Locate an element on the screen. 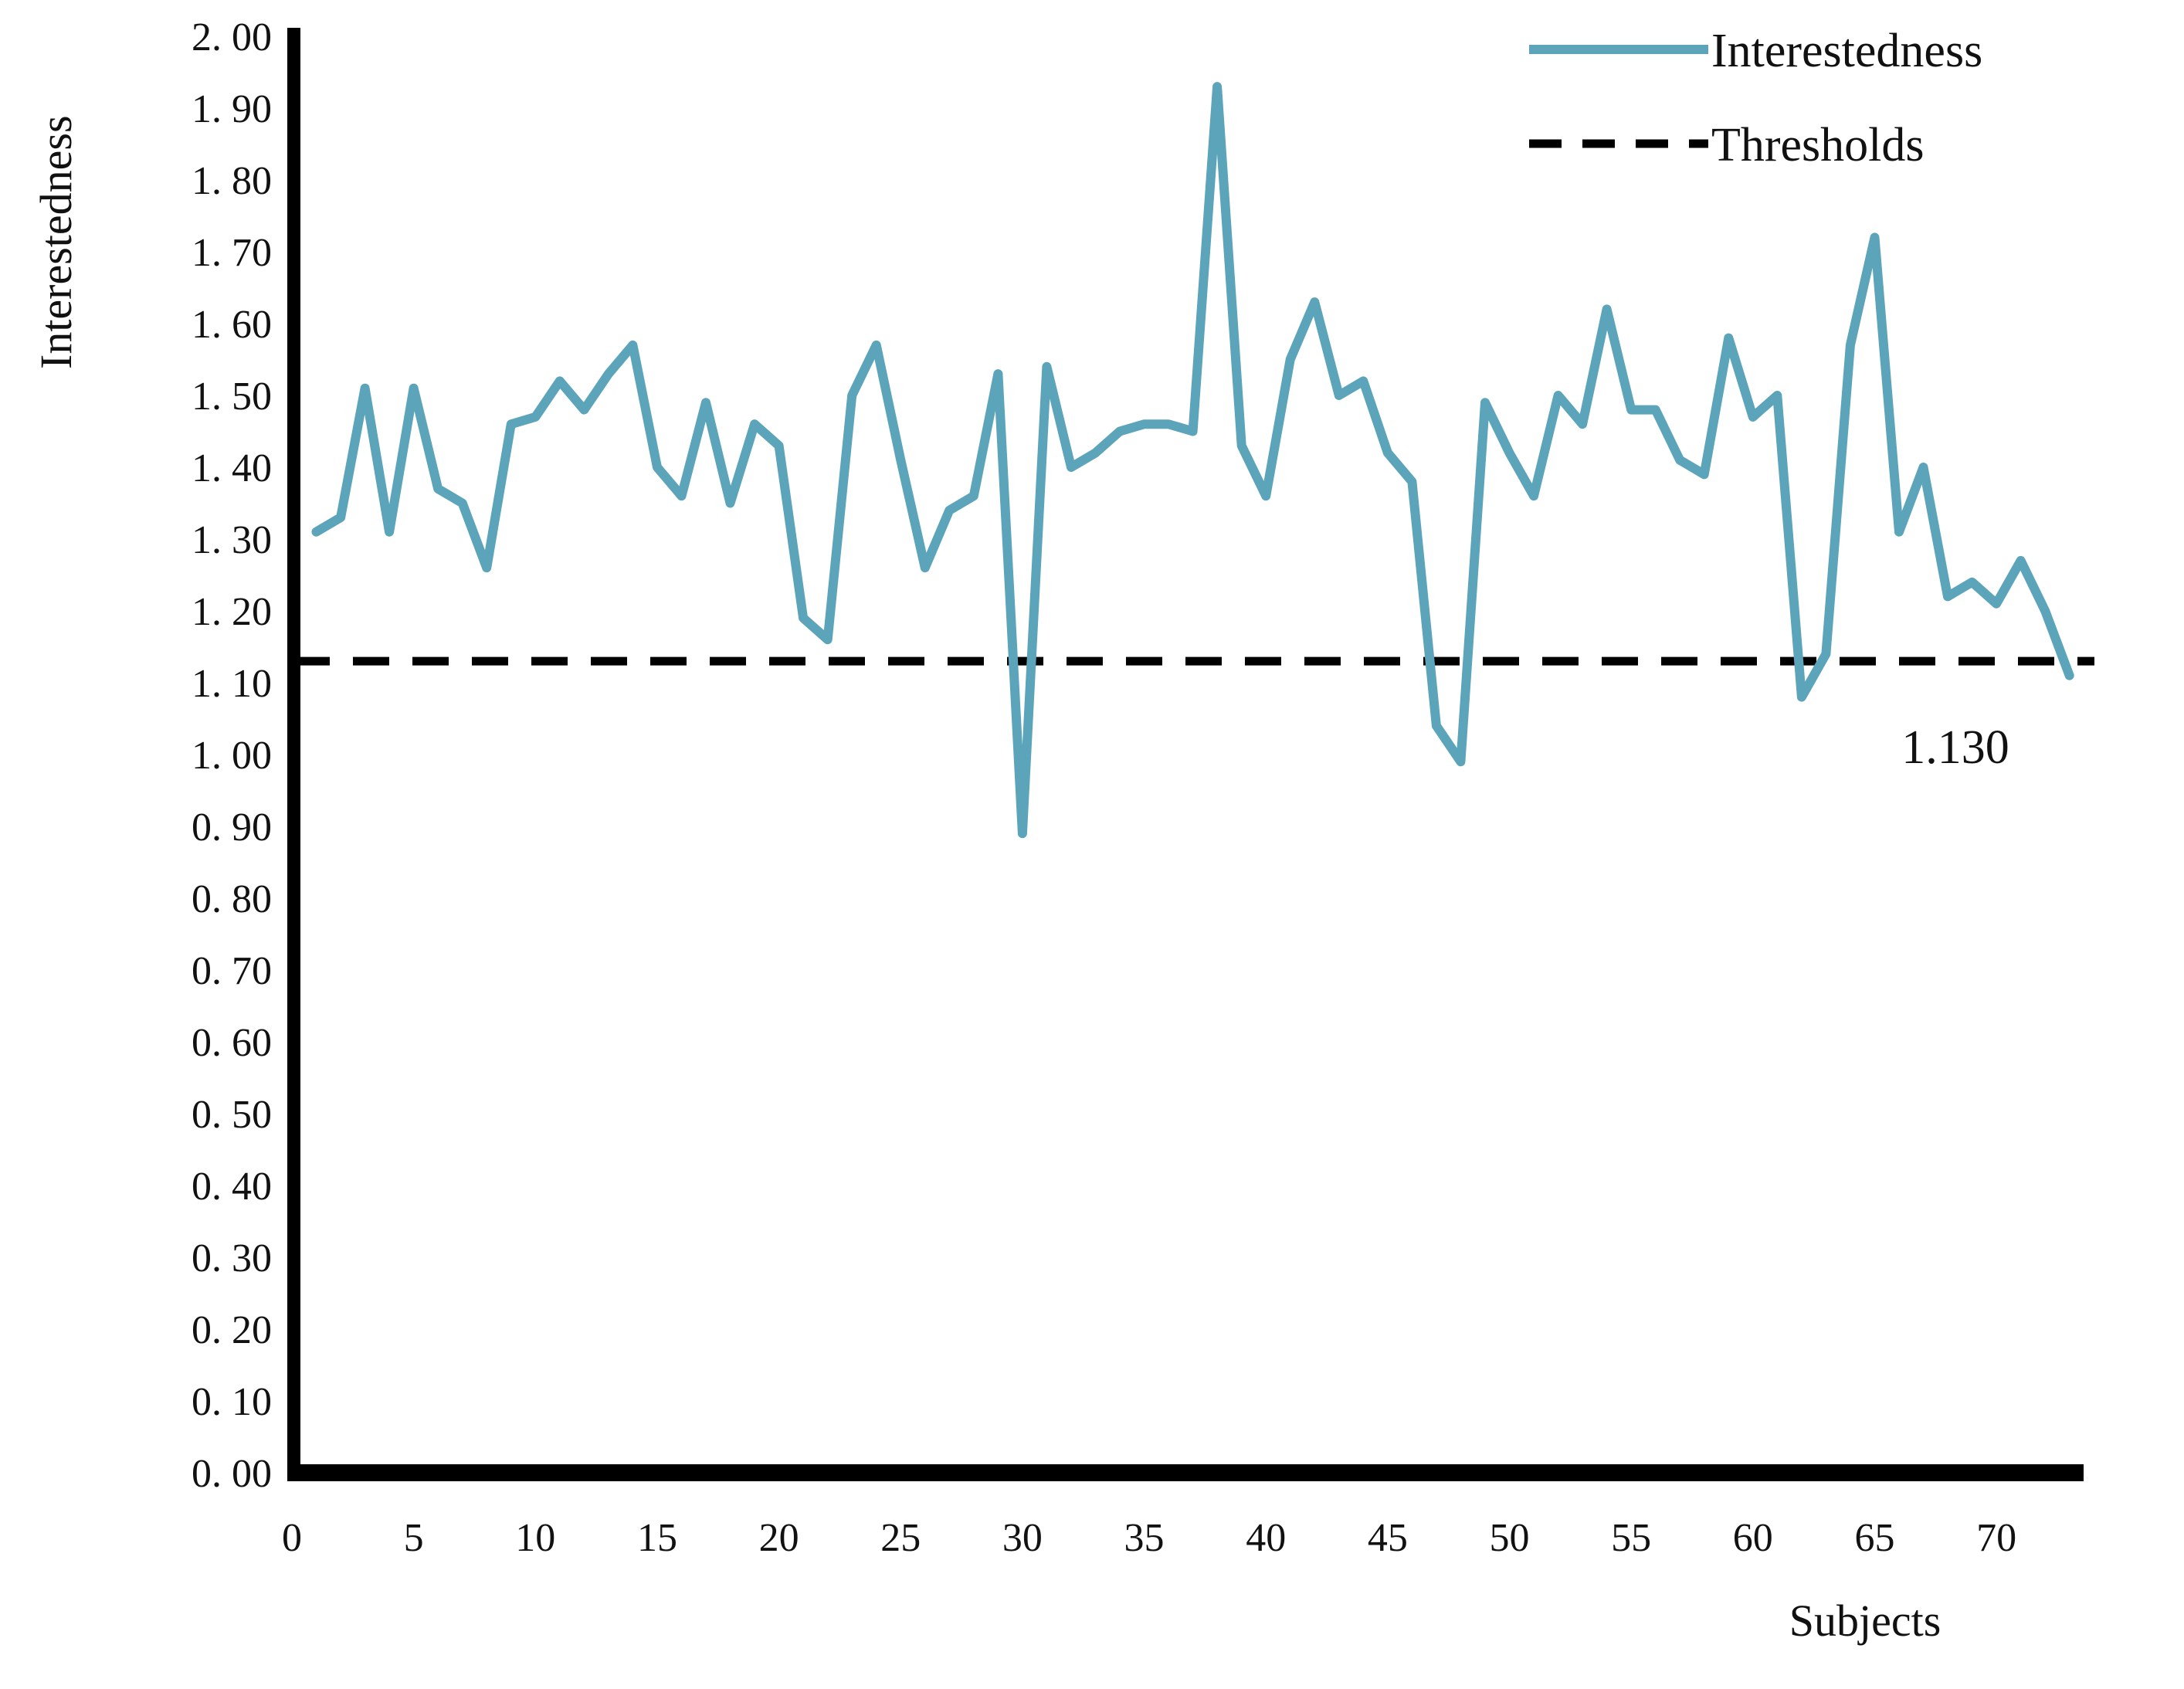 The image size is (2184, 1689). y-tick-label: 1. 90 is located at coordinates (232, 109).